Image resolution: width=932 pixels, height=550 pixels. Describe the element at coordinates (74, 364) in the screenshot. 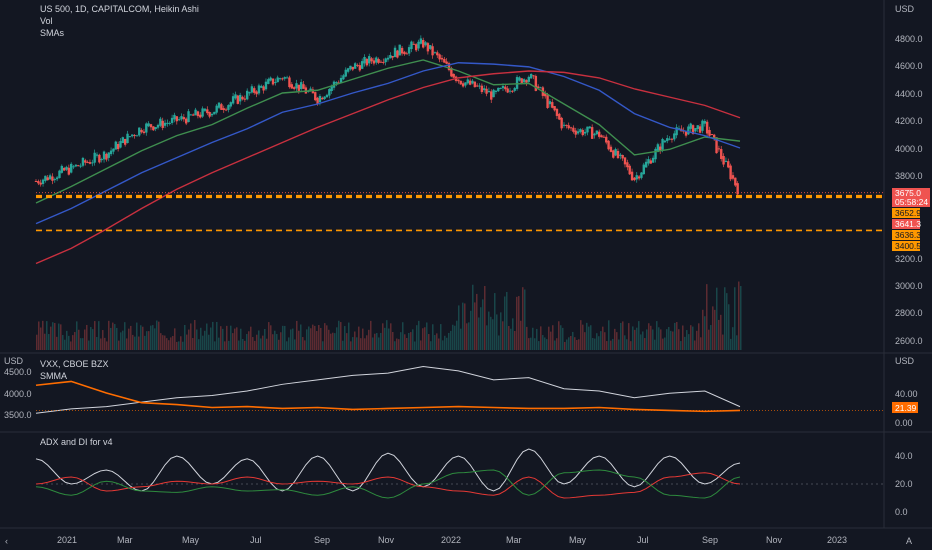

I see `vxx-title: VXX, CBOE BZX` at that location.